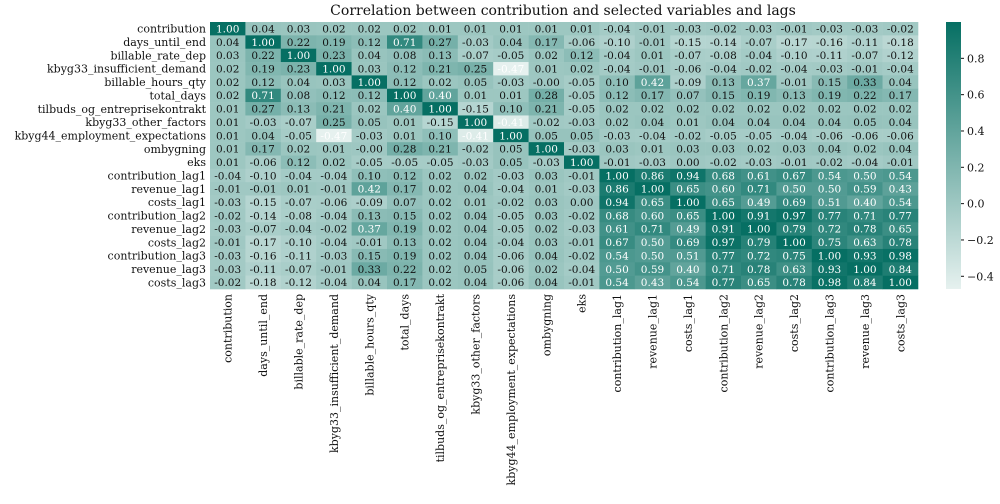  What do you see at coordinates (653, 176) in the screenshot?
I see `cell-value-label: 0.86` at bounding box center [653, 176].